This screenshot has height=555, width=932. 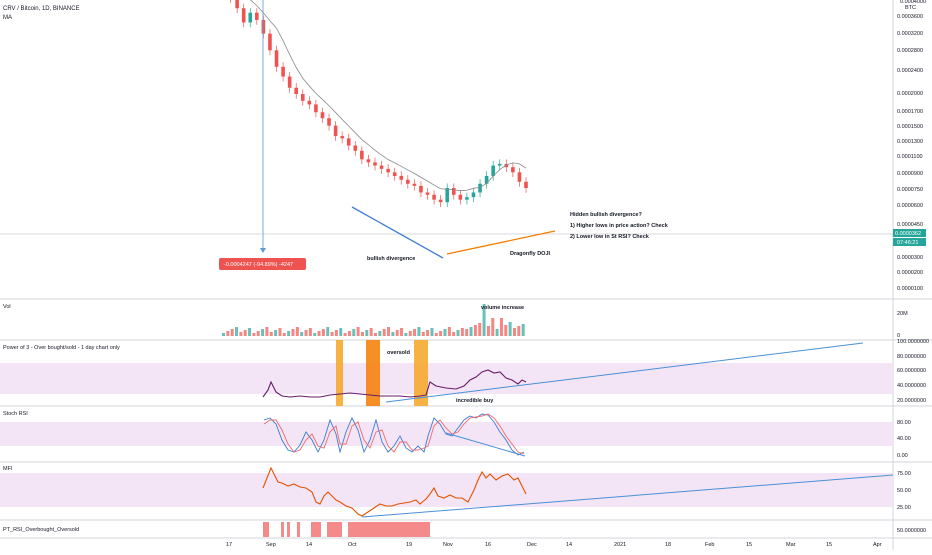 What do you see at coordinates (910, 206) in the screenshot?
I see `price-axis-tick: 0.0000600` at bounding box center [910, 206].